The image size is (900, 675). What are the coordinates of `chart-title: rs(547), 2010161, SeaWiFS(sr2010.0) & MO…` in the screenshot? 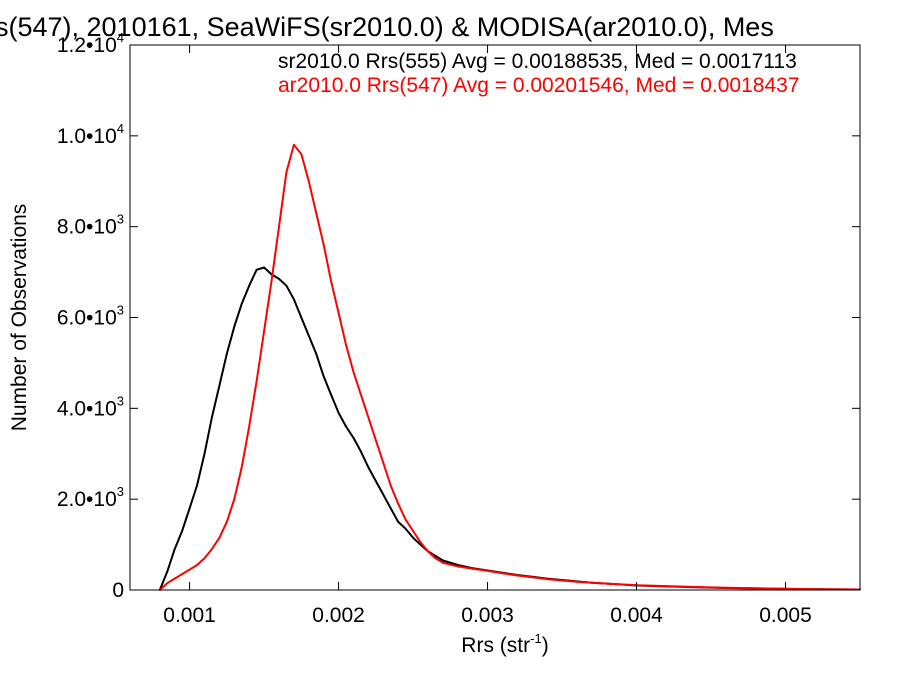 It's located at (387, 27).